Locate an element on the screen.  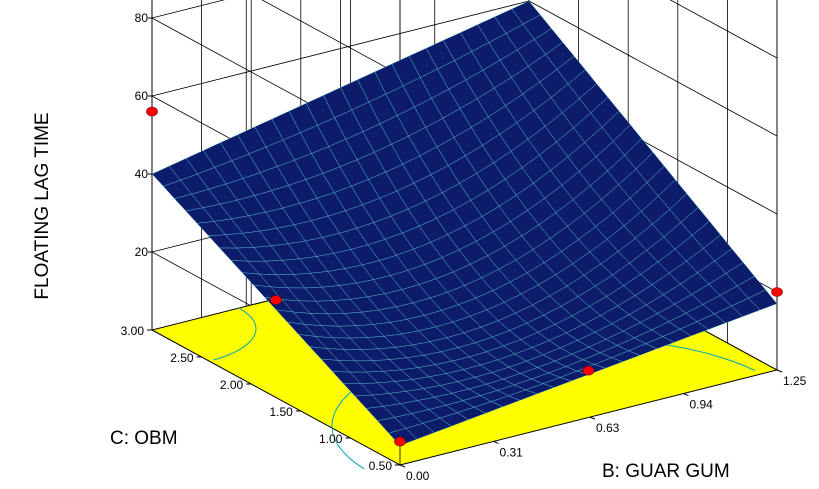
floor-contour is located at coordinates (235, 334).